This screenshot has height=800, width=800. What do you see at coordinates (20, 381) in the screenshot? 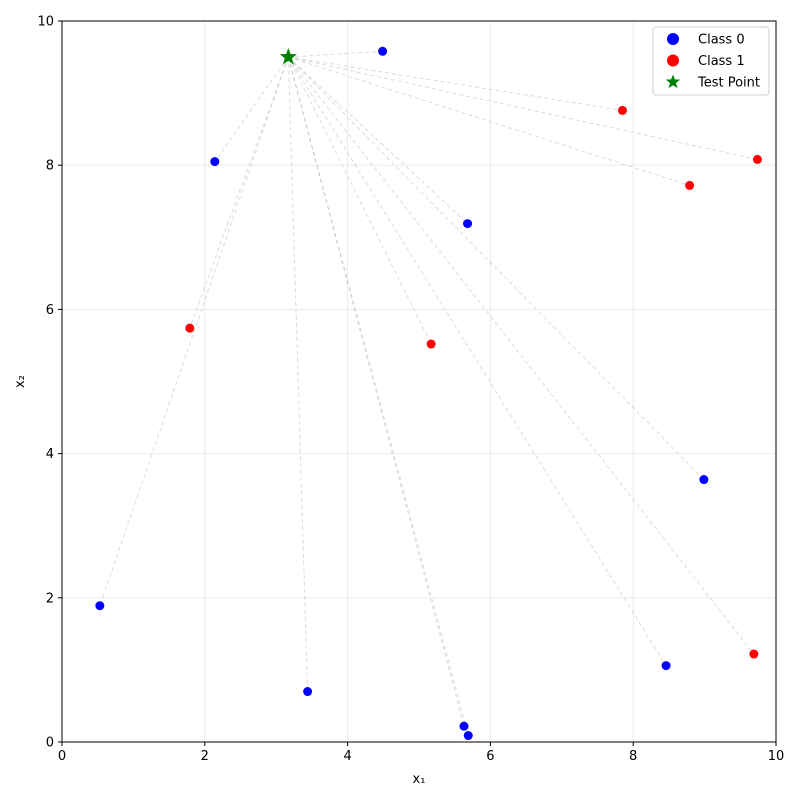
I see `y-axis-label: x₂` at bounding box center [20, 381].